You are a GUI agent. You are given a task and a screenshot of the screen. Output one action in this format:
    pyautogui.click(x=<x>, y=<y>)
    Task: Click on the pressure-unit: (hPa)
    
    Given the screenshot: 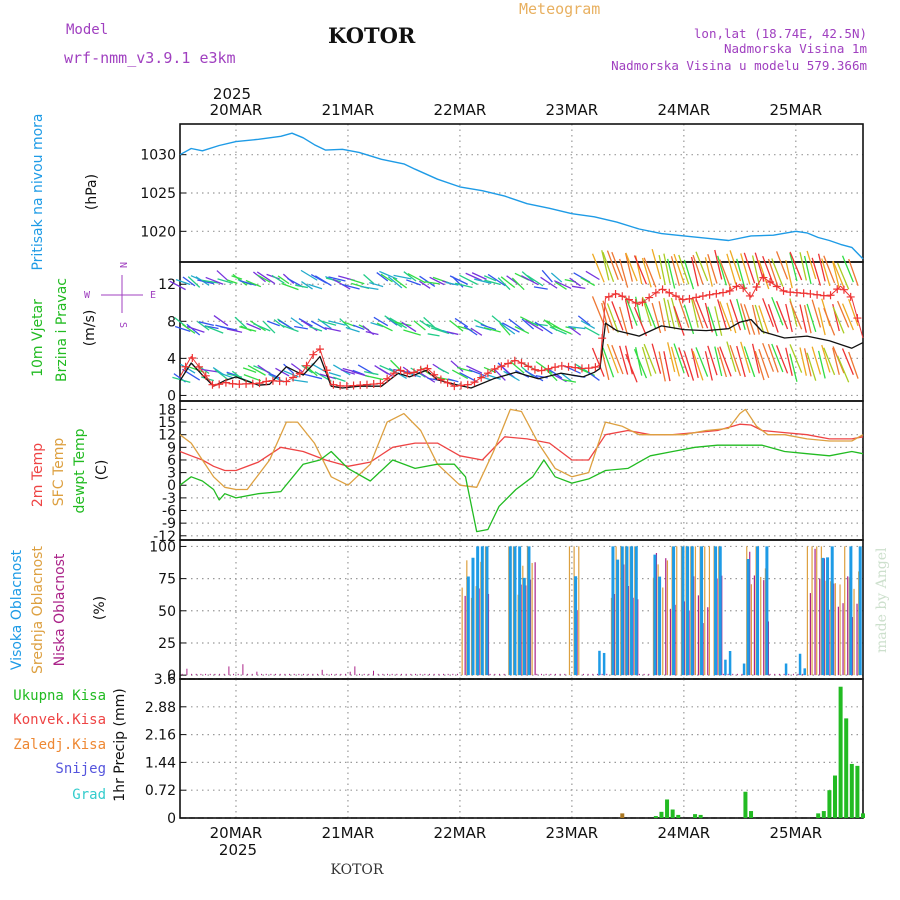 What is the action you would take?
    pyautogui.click(x=92, y=192)
    